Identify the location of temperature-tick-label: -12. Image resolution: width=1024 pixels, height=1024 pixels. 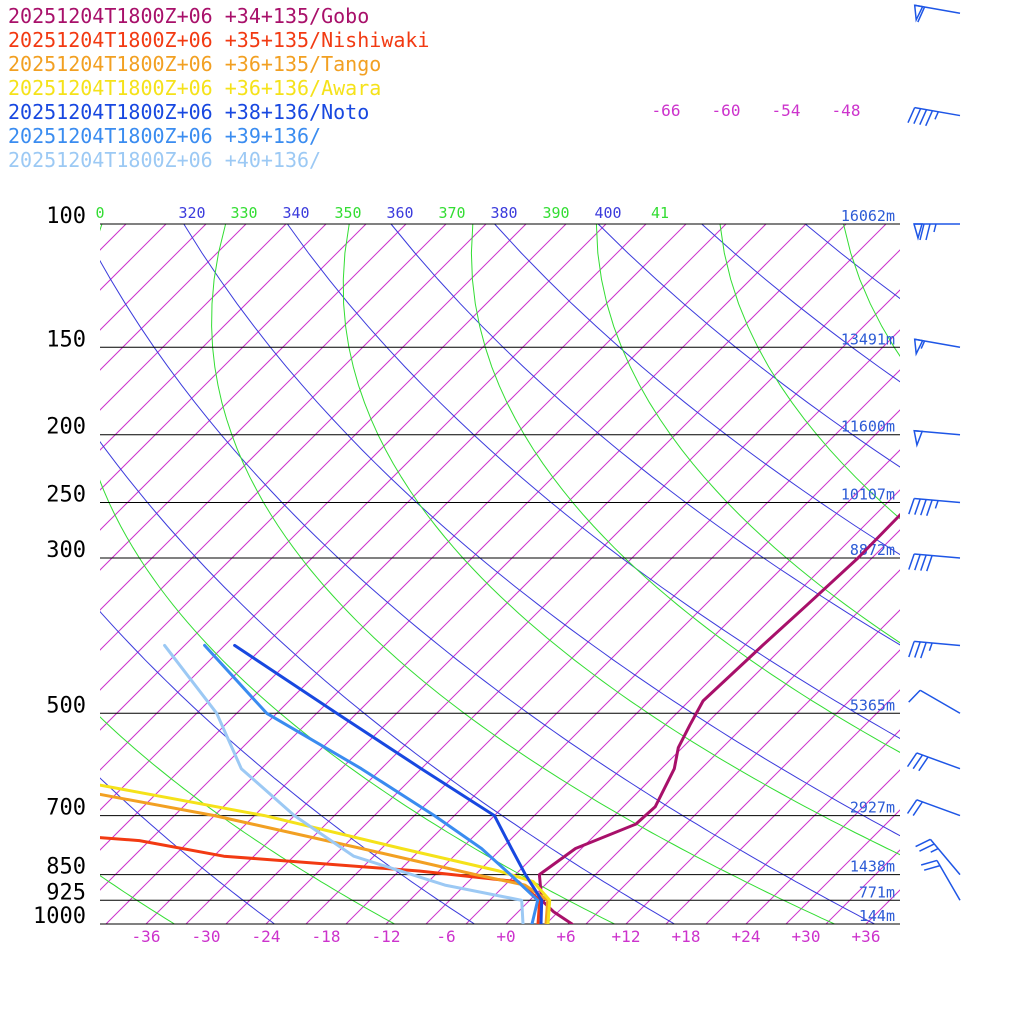
(386, 936).